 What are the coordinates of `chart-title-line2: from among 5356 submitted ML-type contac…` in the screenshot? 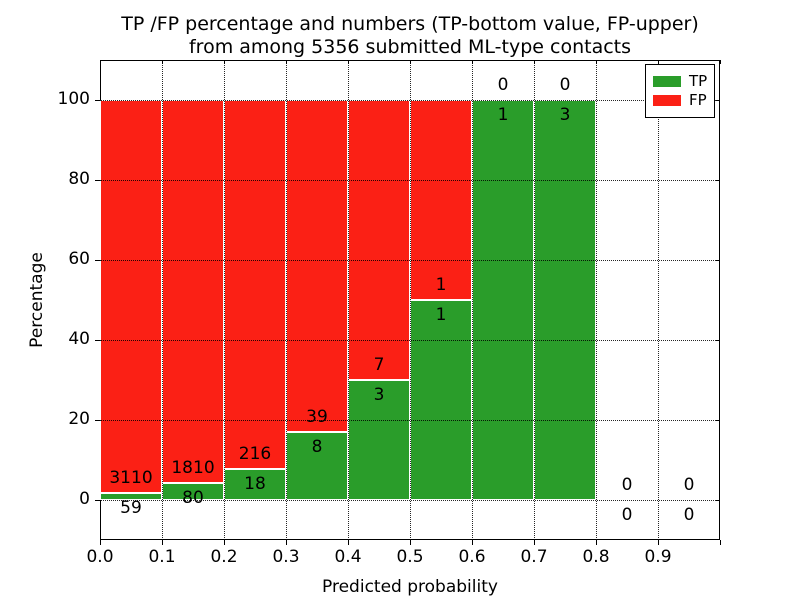 It's located at (410, 47).